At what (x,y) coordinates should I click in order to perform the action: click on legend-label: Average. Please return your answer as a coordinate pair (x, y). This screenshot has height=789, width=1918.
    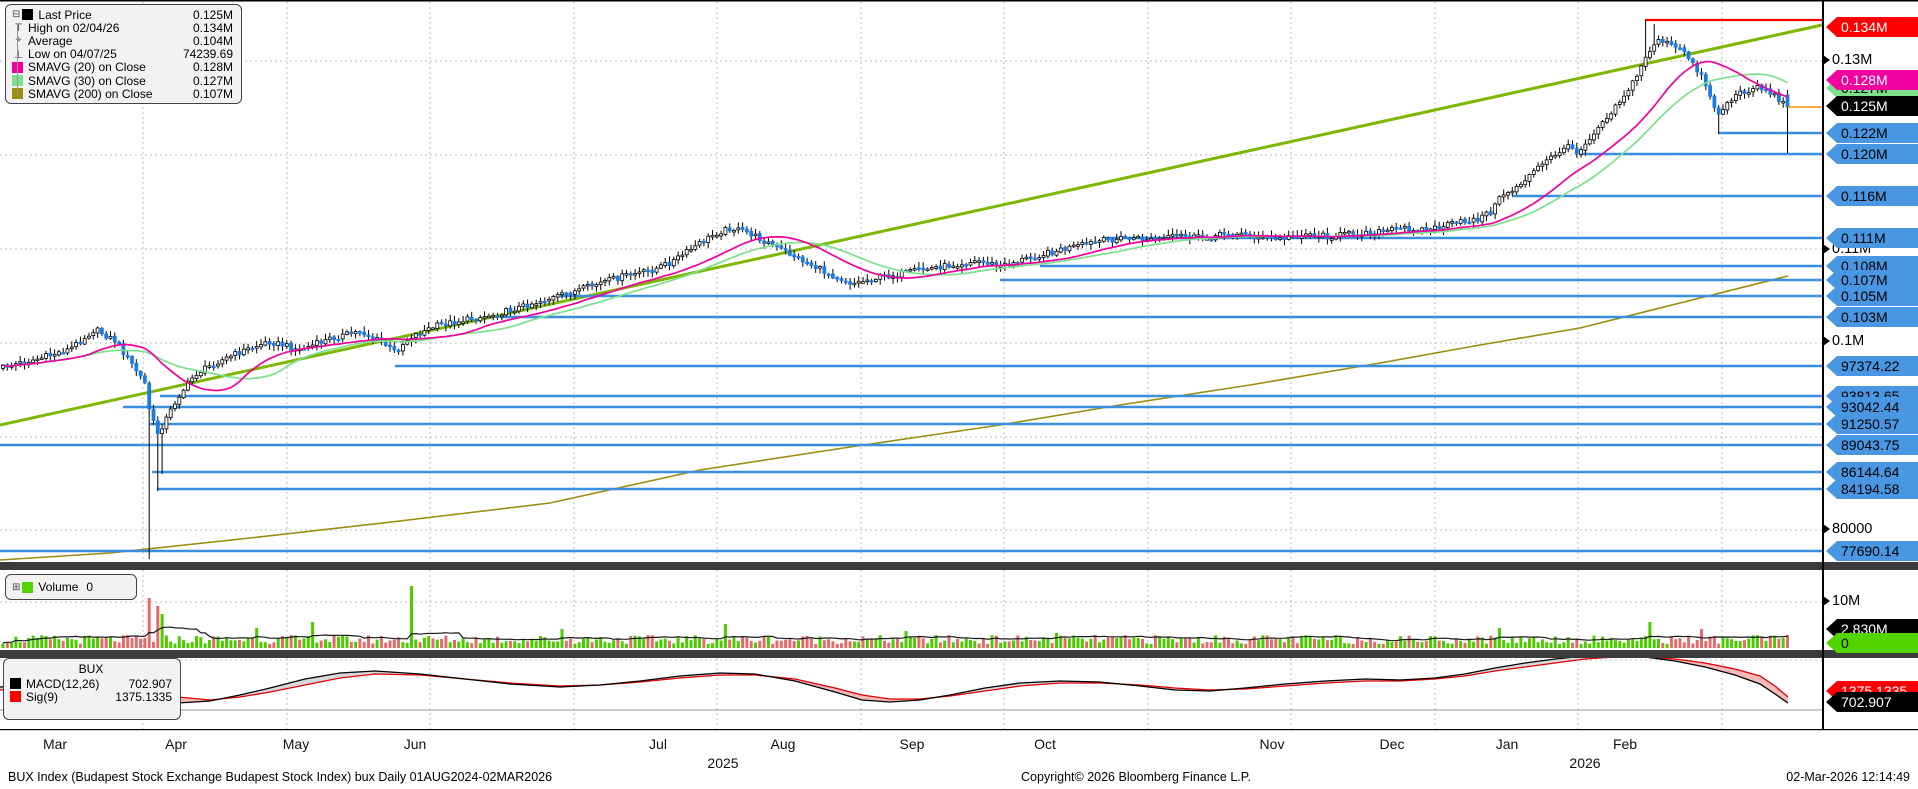
    Looking at the image, I should click on (50, 40).